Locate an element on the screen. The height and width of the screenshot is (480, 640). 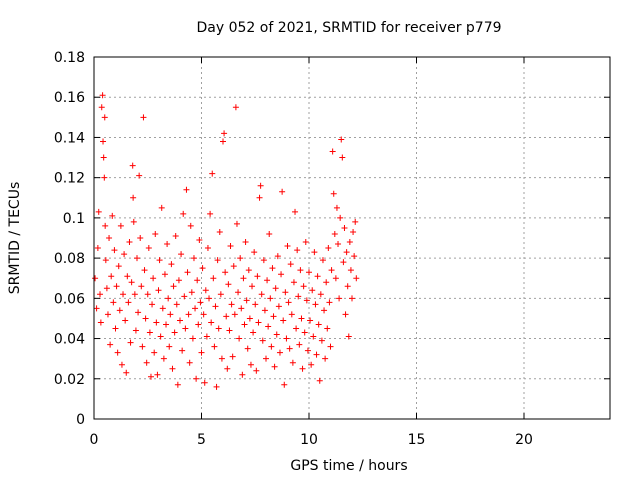
x-tick-label: 20 is located at coordinates (524, 440).